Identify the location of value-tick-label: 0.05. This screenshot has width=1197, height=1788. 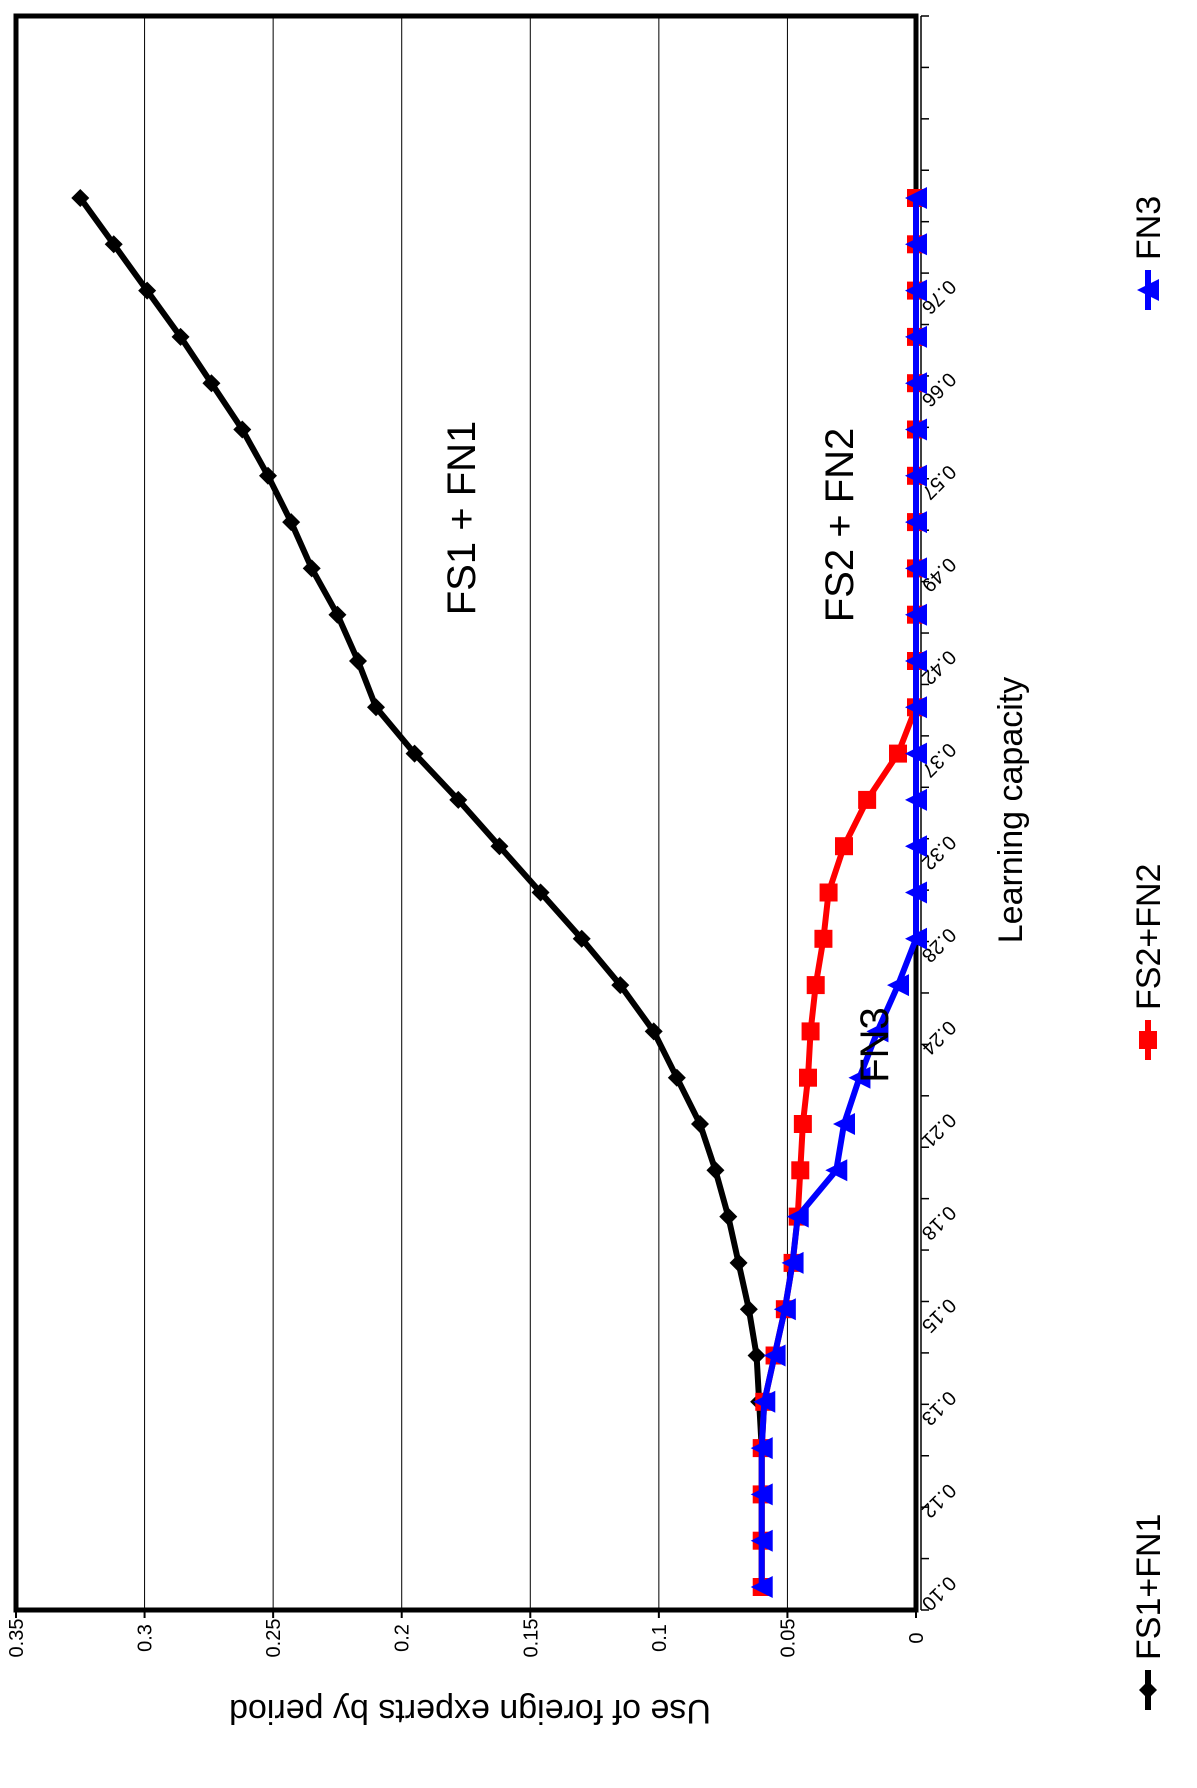
(788, 1638).